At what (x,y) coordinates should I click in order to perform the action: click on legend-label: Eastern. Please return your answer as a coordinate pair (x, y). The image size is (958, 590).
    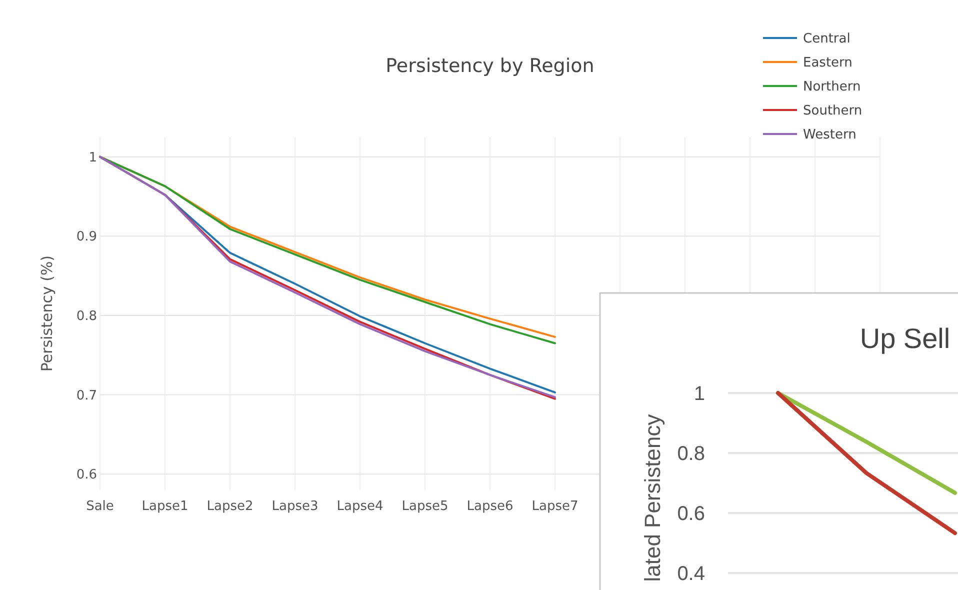
    Looking at the image, I should click on (827, 63).